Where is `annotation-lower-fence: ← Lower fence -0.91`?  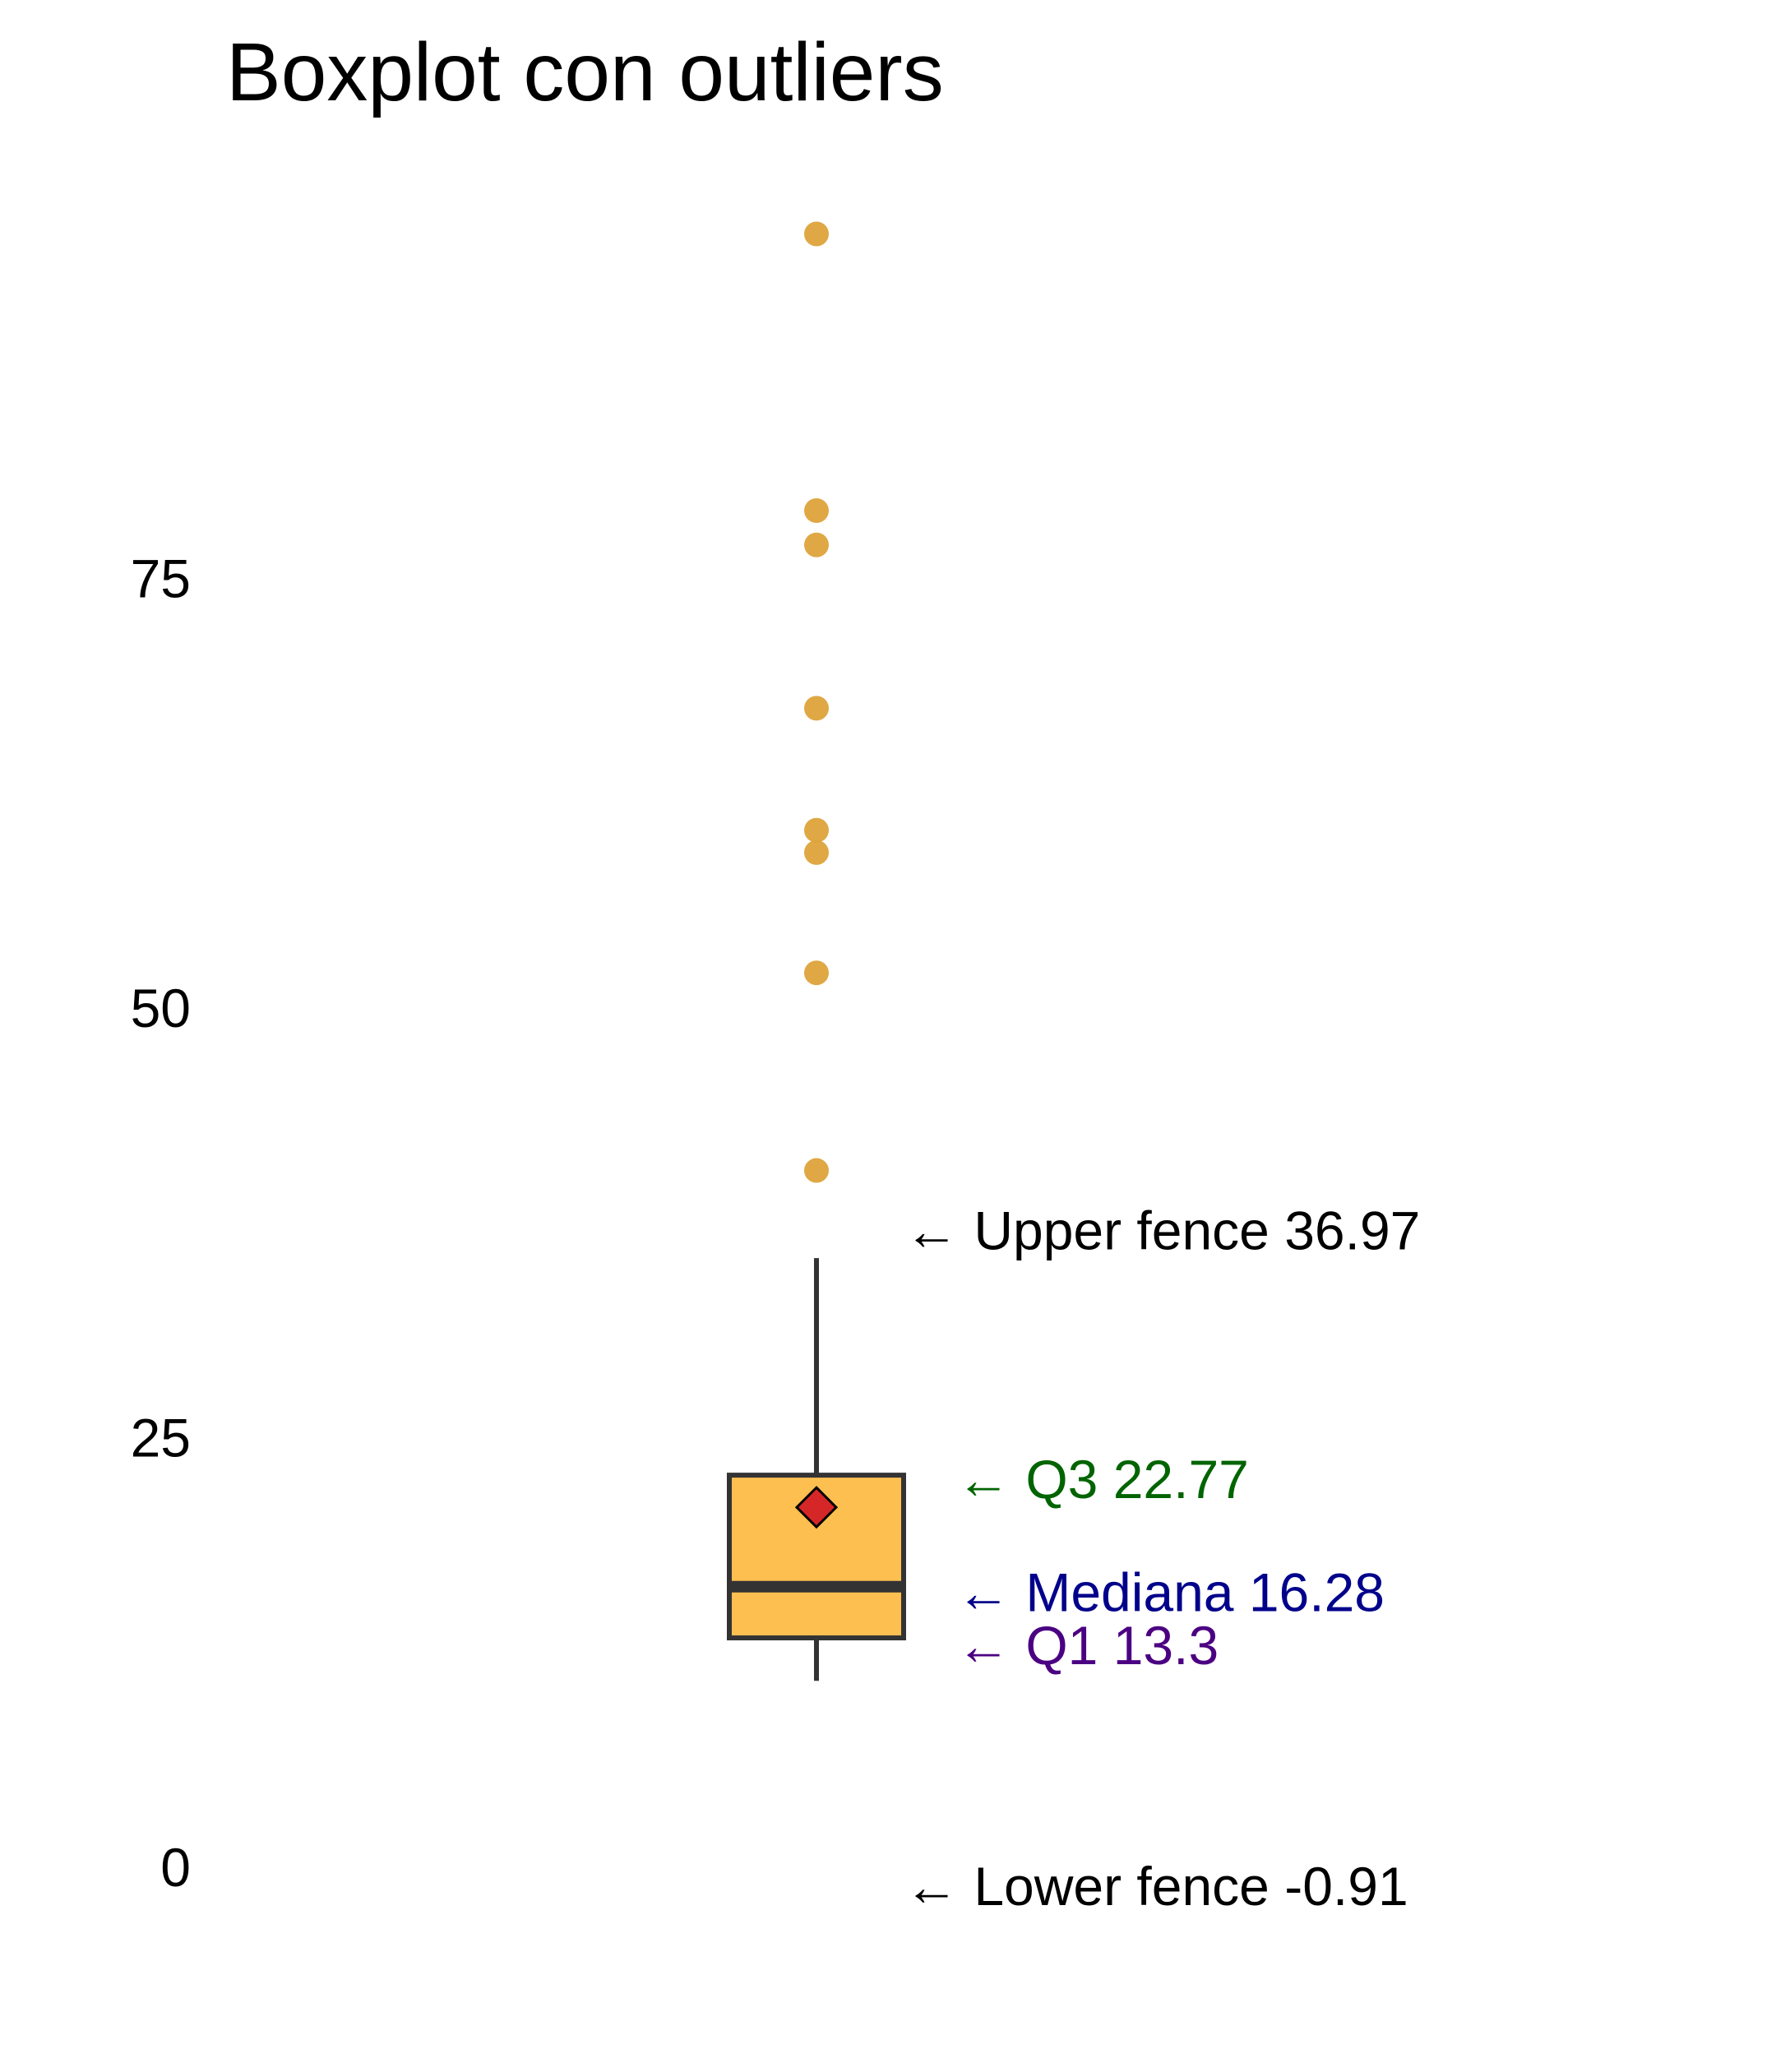
annotation-lower-fence: ← Lower fence -0.91 is located at coordinates (1156, 1886).